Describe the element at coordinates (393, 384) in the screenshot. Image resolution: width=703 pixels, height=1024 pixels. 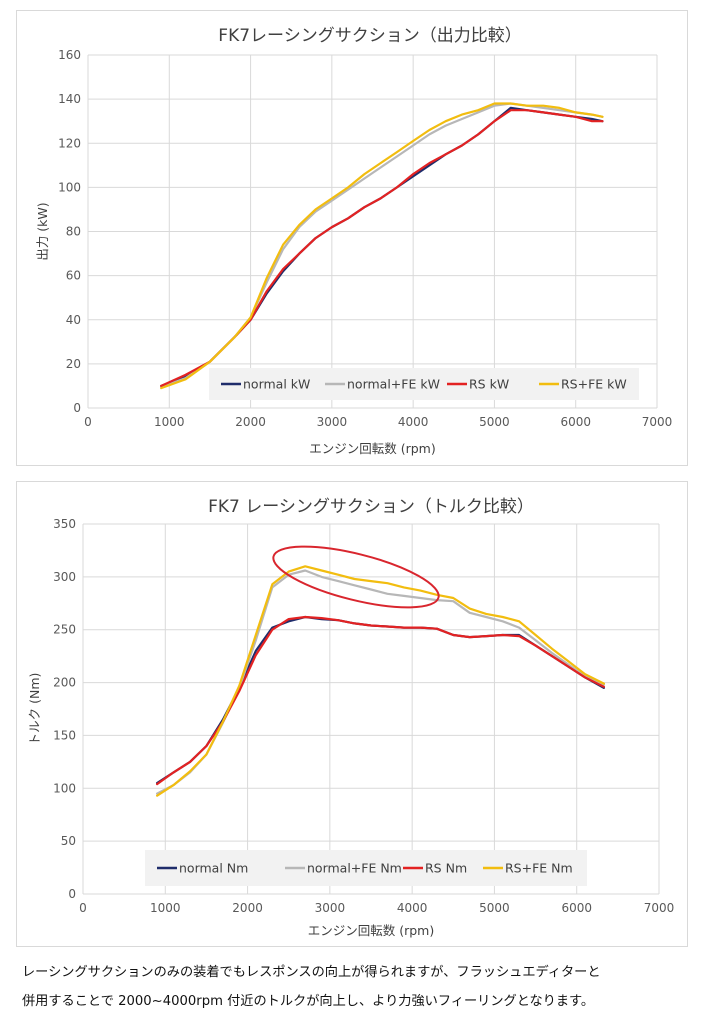
I see `legend-label-2: normal+FE kW` at that location.